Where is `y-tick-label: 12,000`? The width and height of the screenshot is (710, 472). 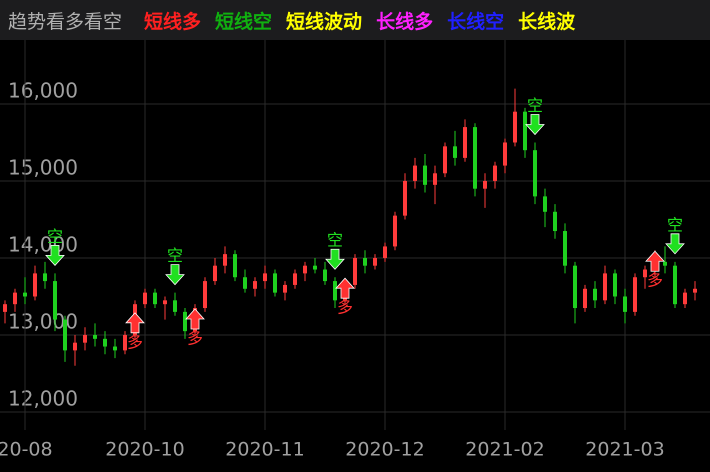
y-tick-label: 12,000 is located at coordinates (43, 398).